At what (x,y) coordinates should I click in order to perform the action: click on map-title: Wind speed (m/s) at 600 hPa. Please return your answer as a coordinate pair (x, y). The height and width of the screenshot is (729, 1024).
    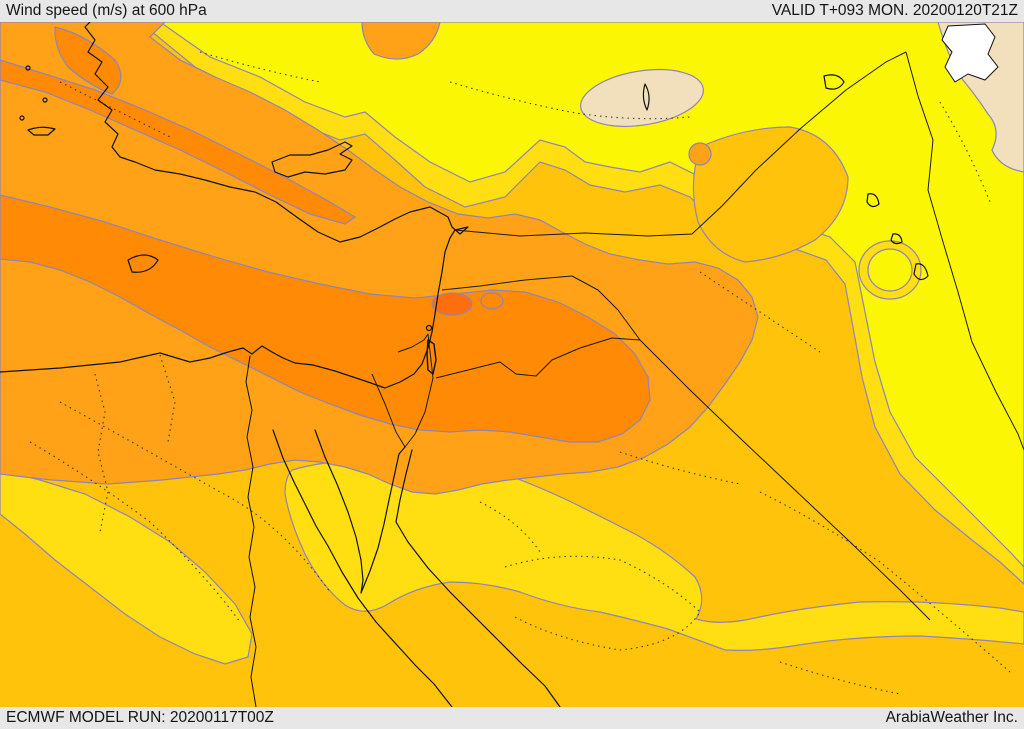
    Looking at the image, I should click on (106, 10).